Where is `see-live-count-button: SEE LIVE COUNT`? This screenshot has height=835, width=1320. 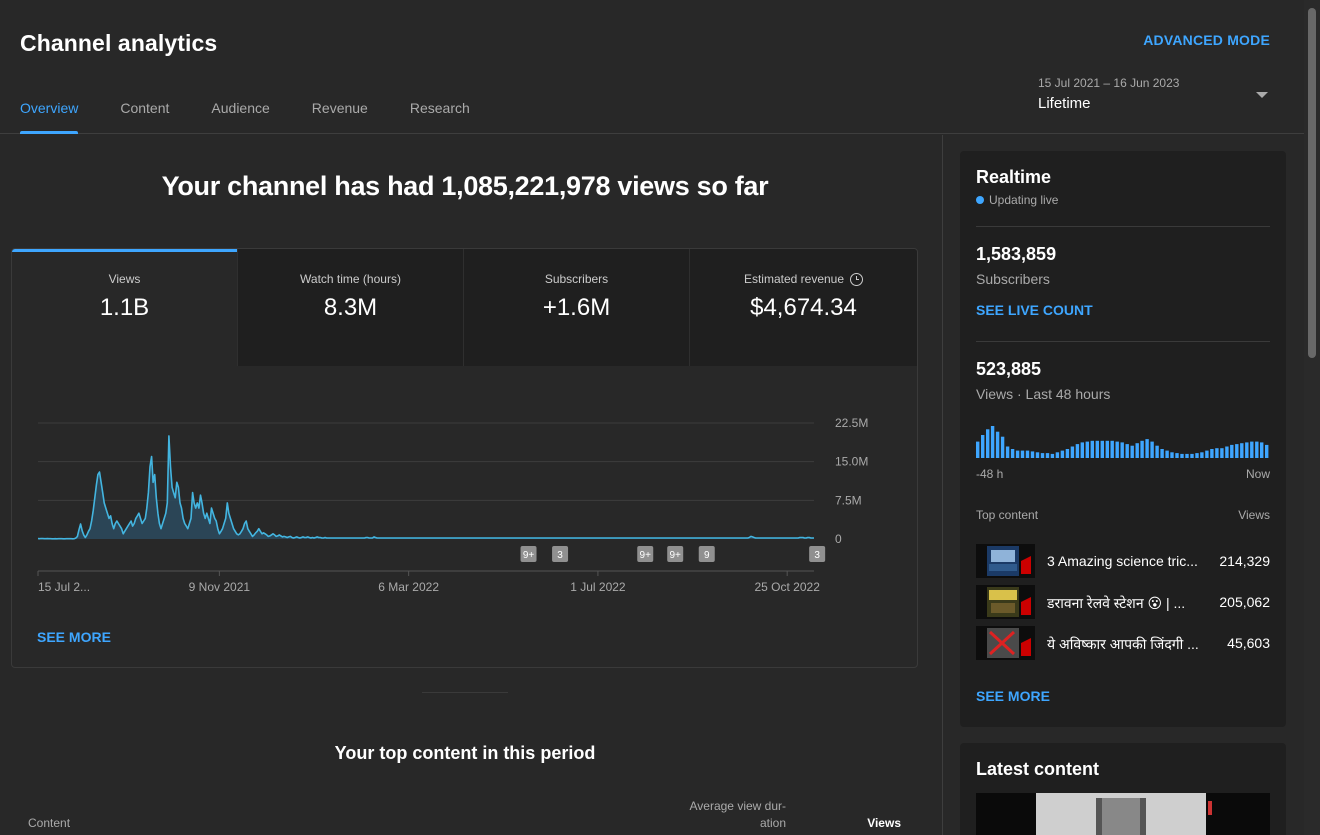
see-live-count-button: SEE LIVE COUNT is located at coordinates (1034, 310).